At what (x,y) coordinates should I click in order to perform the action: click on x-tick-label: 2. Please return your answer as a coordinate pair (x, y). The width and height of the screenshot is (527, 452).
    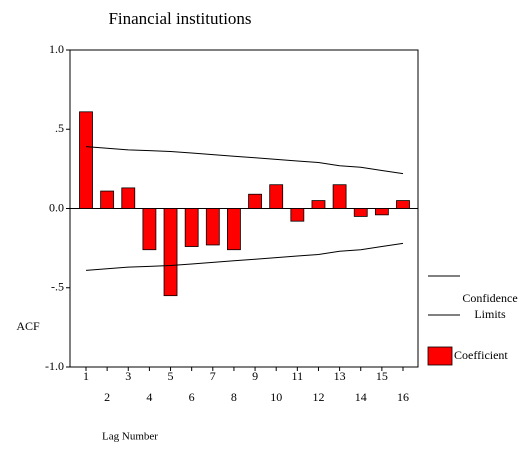
    Looking at the image, I should click on (107, 397).